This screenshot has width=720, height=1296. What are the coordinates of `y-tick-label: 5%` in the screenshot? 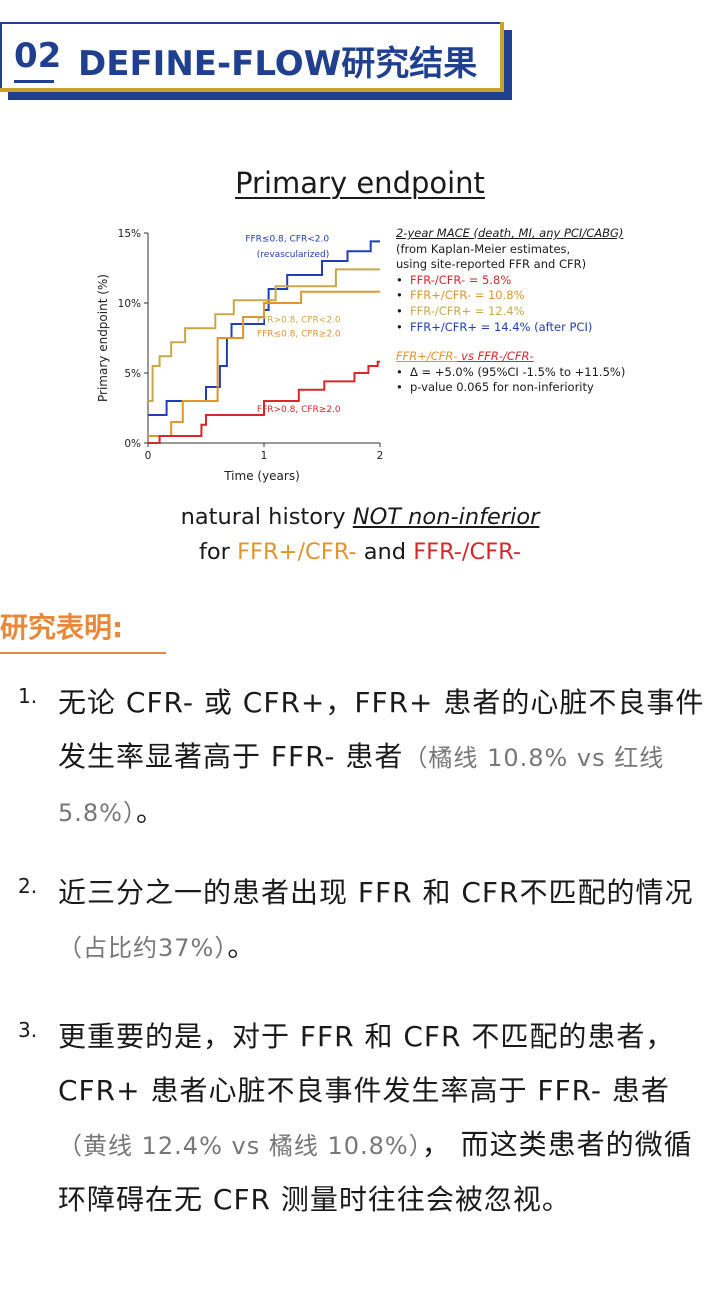 It's located at (132, 374).